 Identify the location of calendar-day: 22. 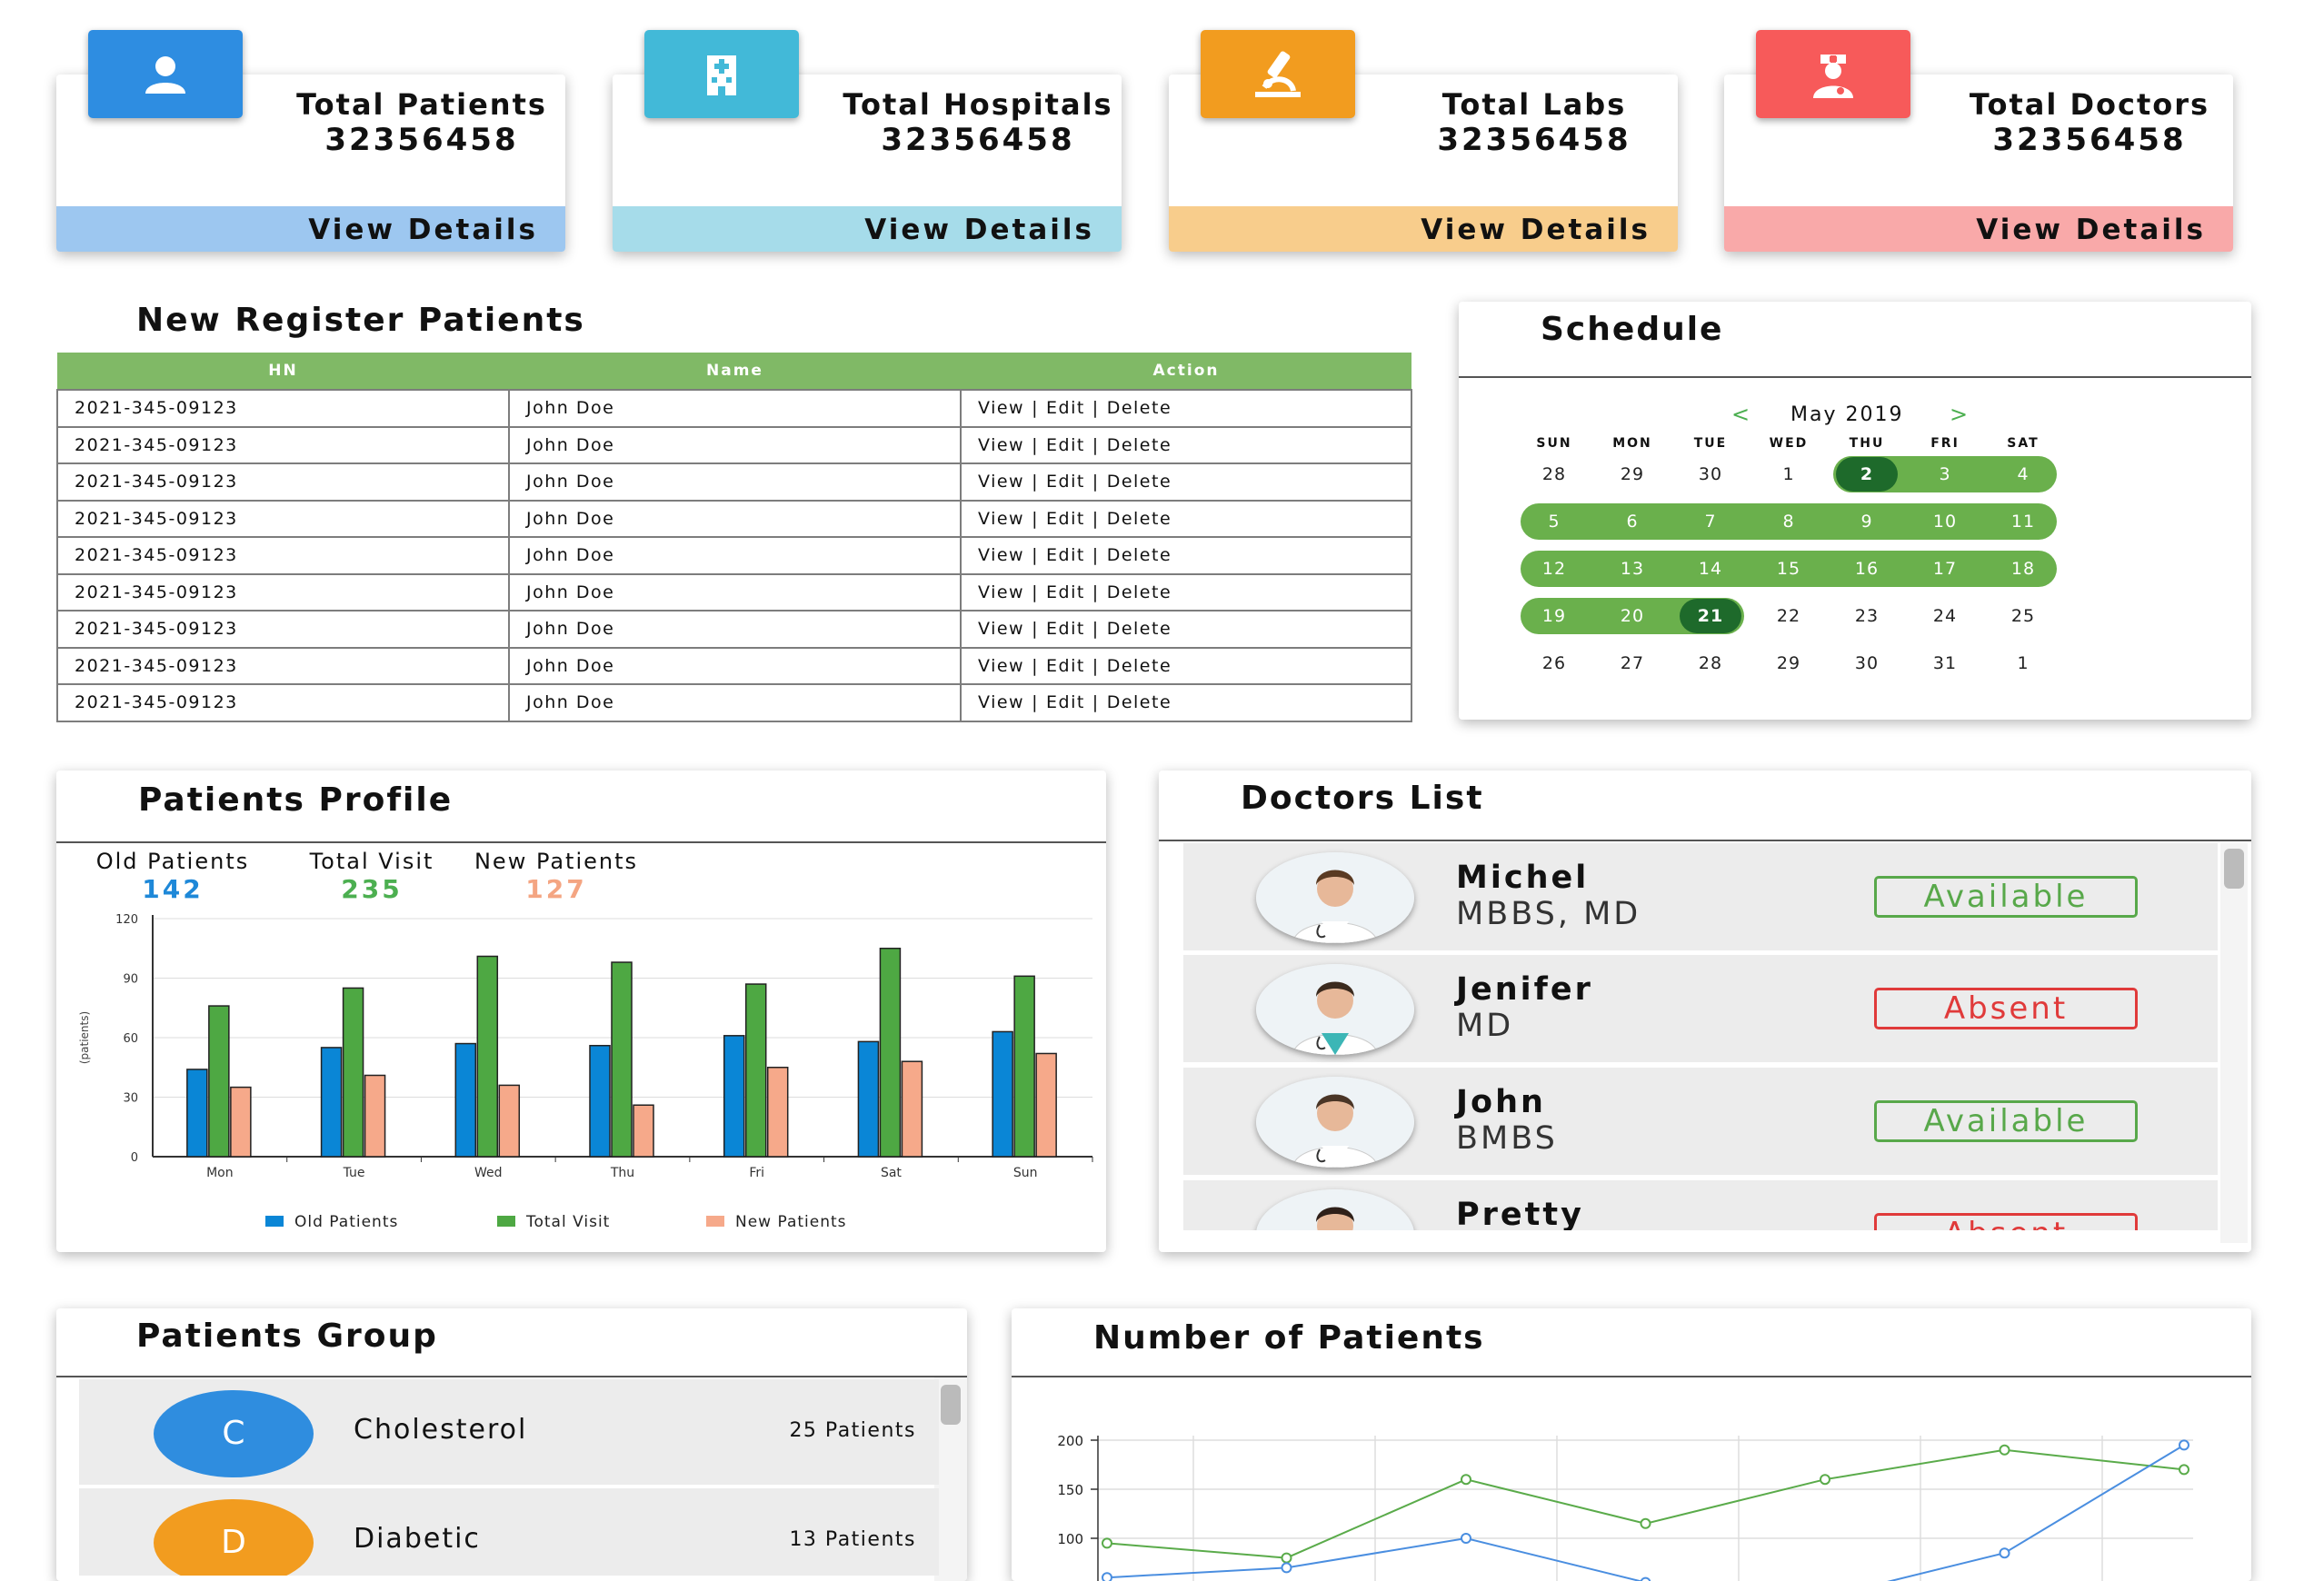
(1788, 616).